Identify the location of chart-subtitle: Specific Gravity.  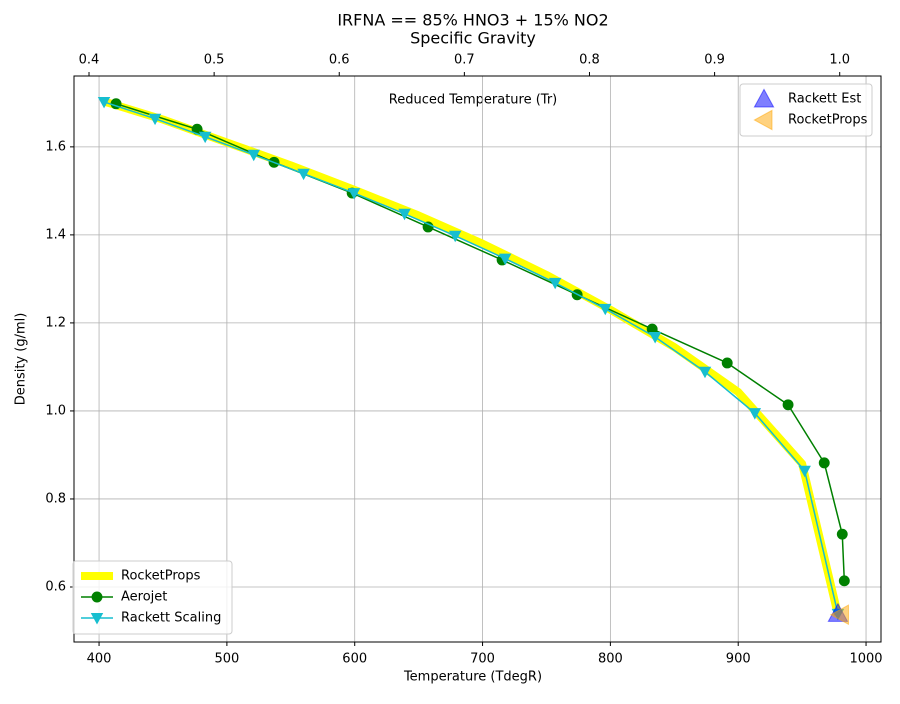
(473, 38).